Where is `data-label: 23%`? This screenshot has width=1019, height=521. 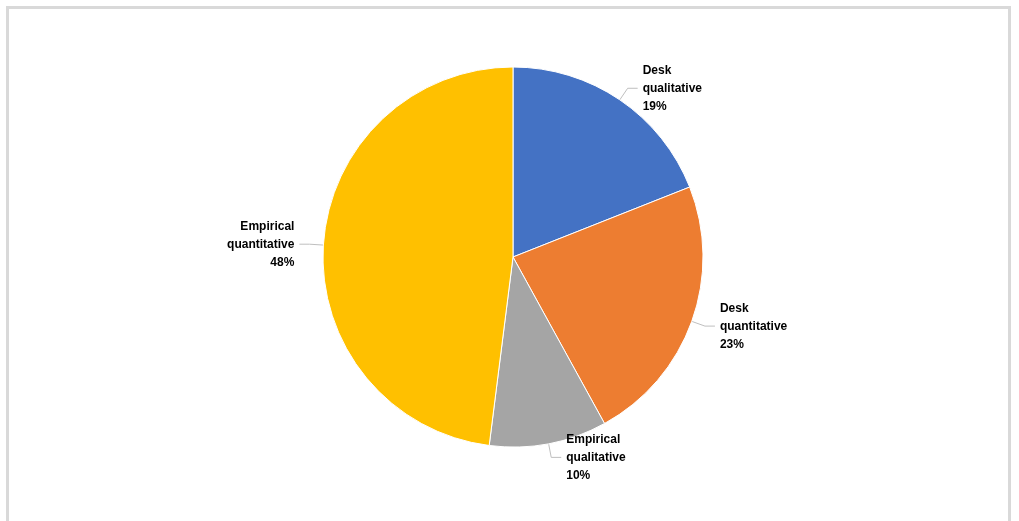 data-label: 23% is located at coordinates (732, 344).